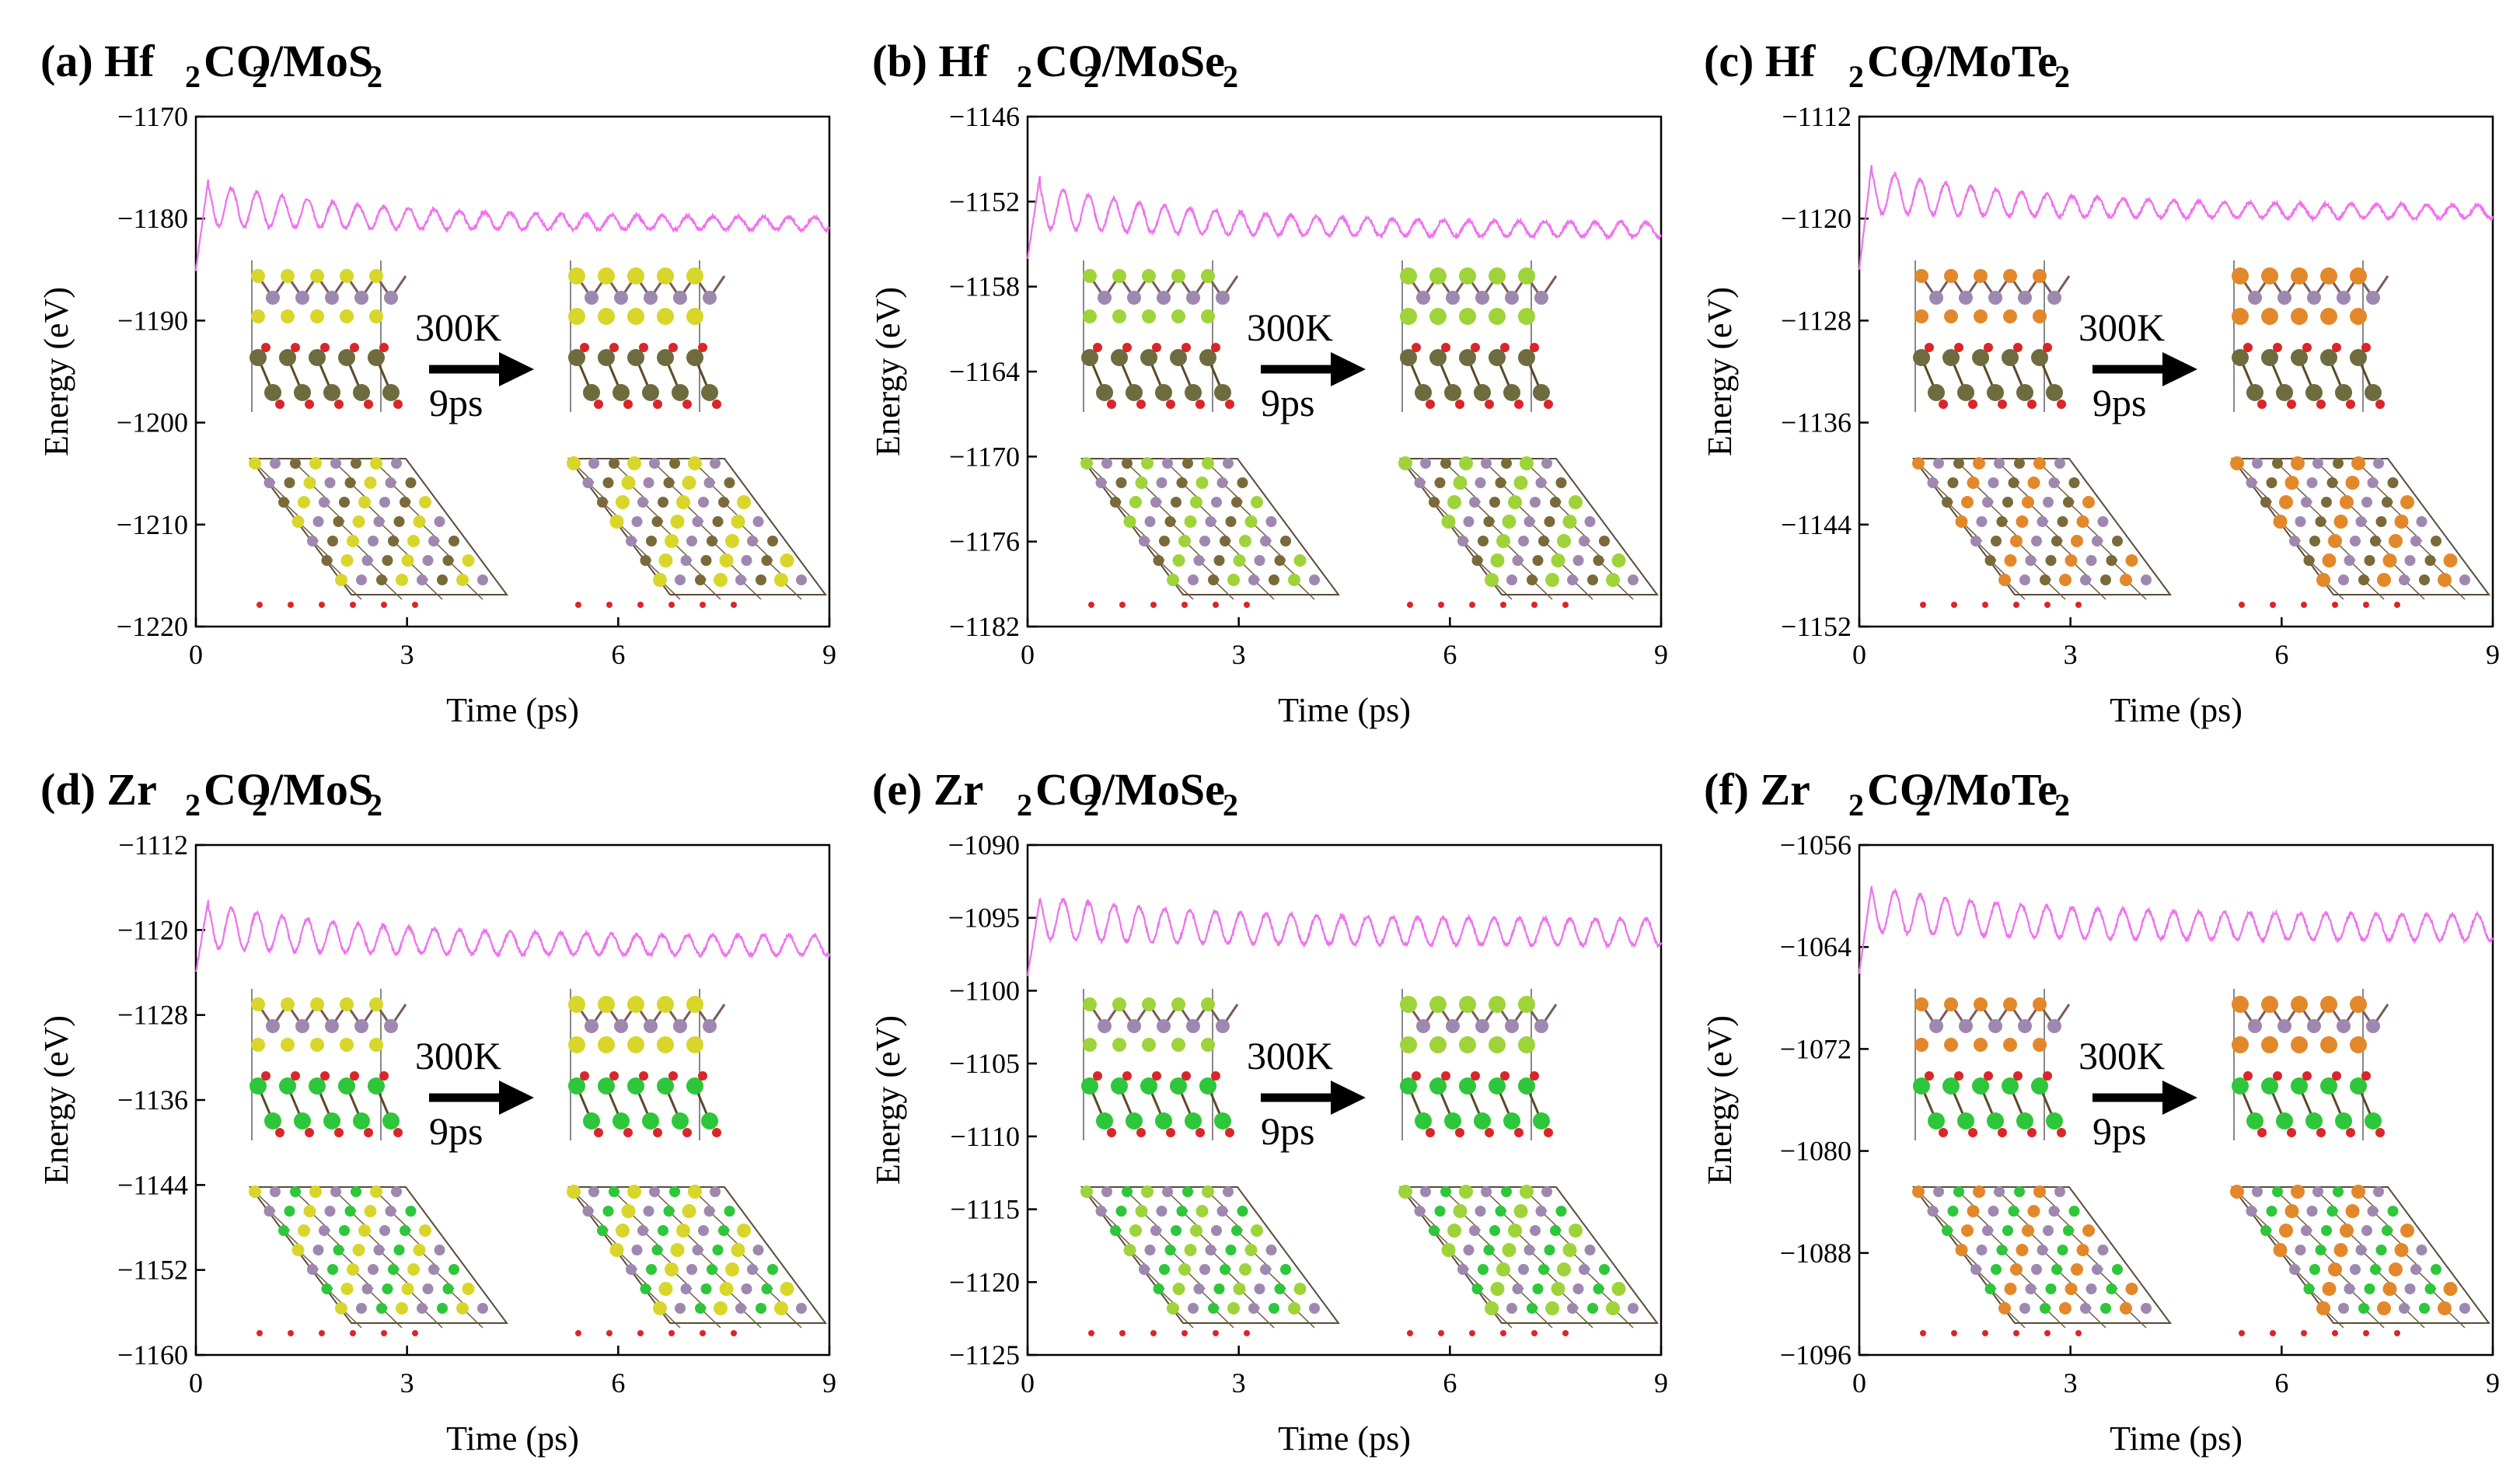 Image resolution: width=2520 pixels, height=1484 pixels. What do you see at coordinates (2360, 532) in the screenshot?
I see `top-view-structure` at bounding box center [2360, 532].